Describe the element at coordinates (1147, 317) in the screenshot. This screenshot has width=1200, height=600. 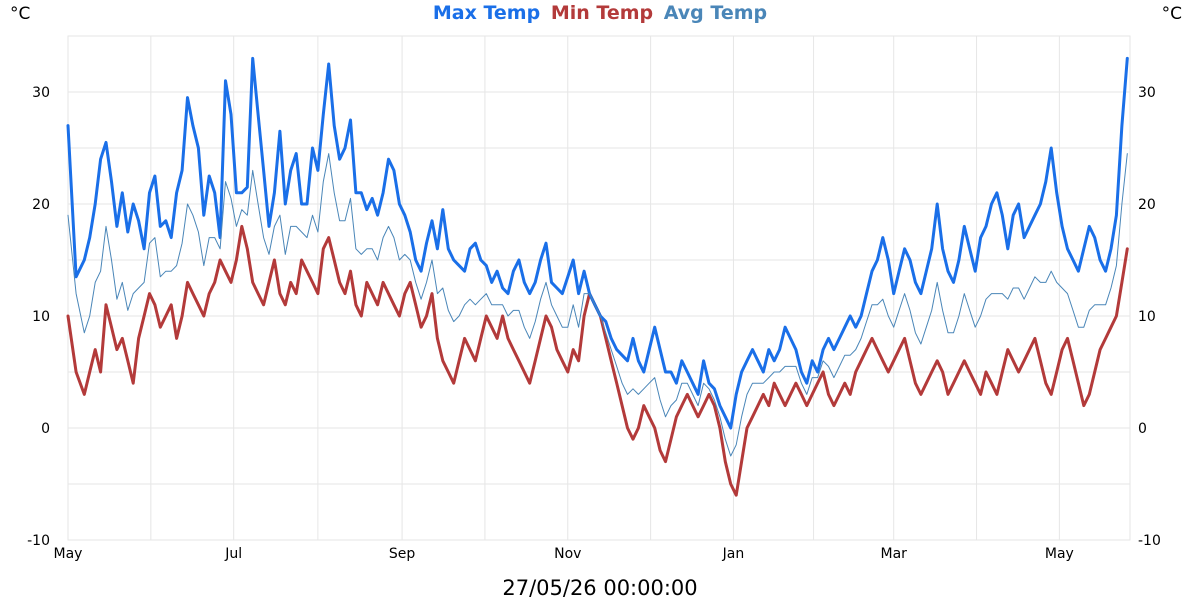
I see `y-tick-label-right: 10` at that location.